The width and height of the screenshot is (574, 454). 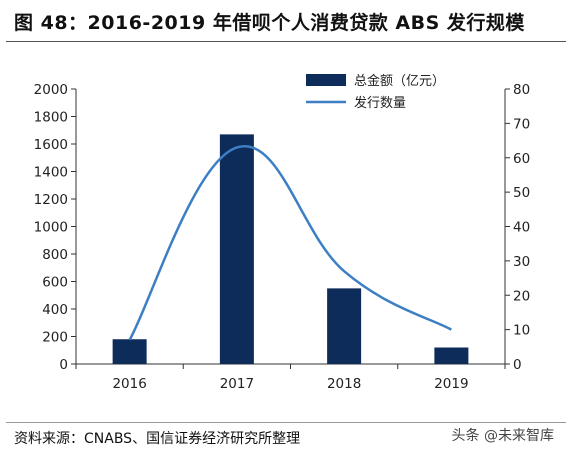 What do you see at coordinates (521, 296) in the screenshot?
I see `right-tick-label: 20` at bounding box center [521, 296].